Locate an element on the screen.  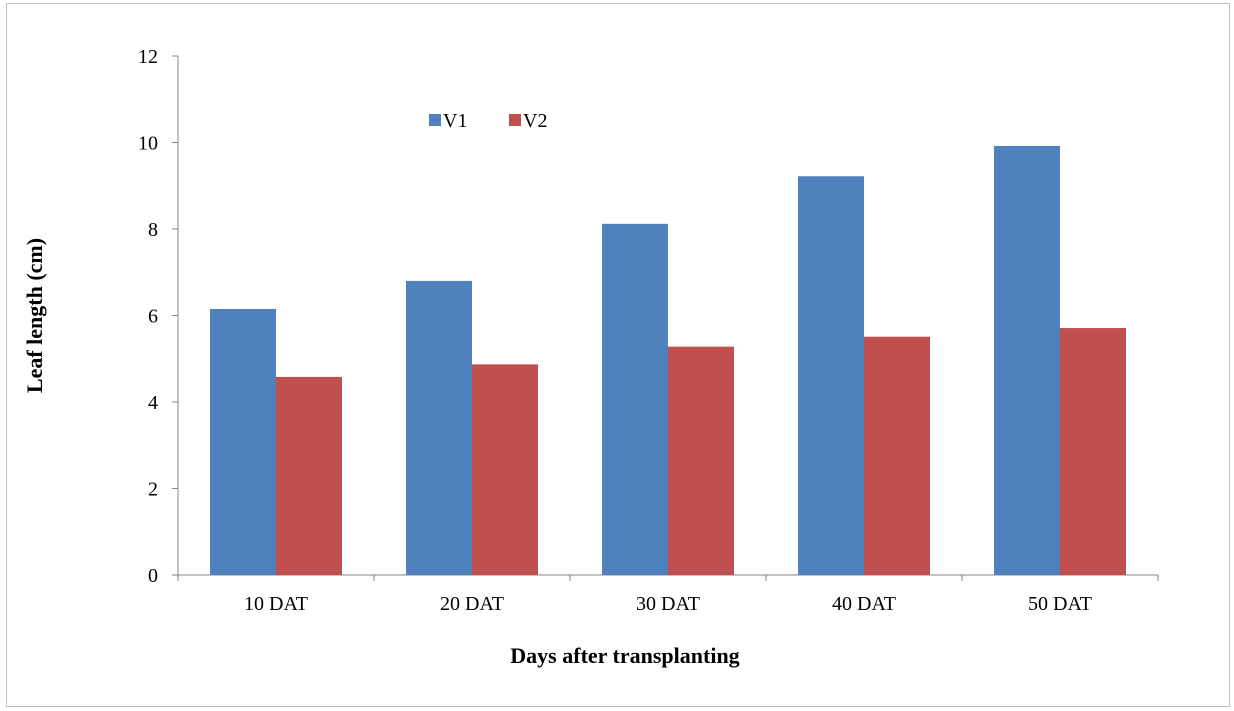
y-tick-label: 12 is located at coordinates (148, 57).